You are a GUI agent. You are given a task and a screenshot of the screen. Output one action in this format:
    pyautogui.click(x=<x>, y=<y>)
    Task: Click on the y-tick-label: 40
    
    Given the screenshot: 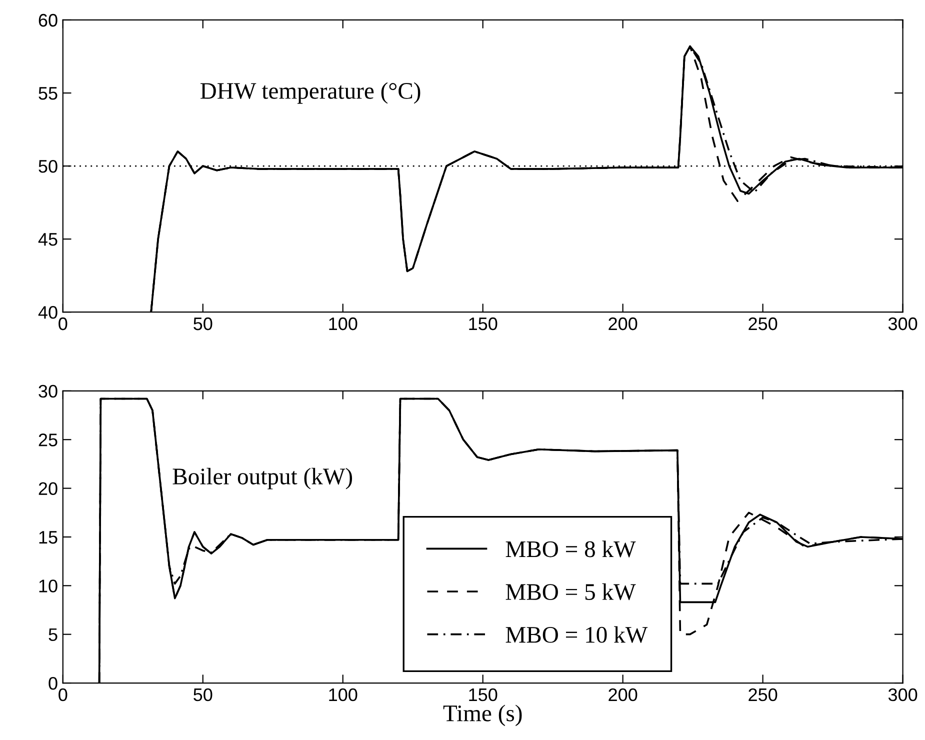 What is the action you would take?
    pyautogui.click(x=48, y=312)
    